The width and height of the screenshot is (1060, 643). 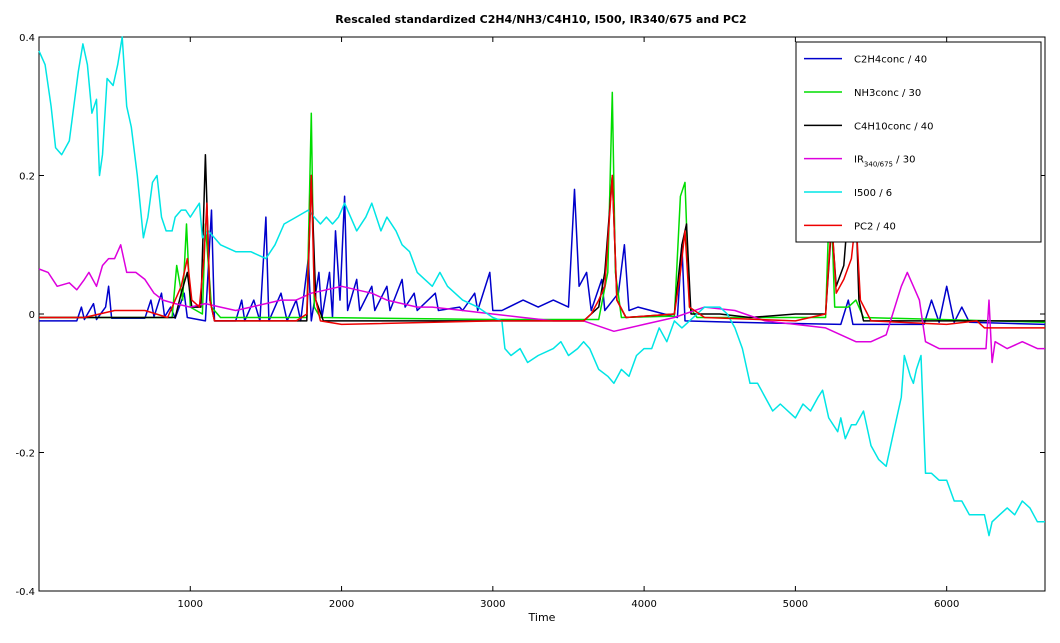 What do you see at coordinates (341, 604) in the screenshot?
I see `x-tick-label: 2000` at bounding box center [341, 604].